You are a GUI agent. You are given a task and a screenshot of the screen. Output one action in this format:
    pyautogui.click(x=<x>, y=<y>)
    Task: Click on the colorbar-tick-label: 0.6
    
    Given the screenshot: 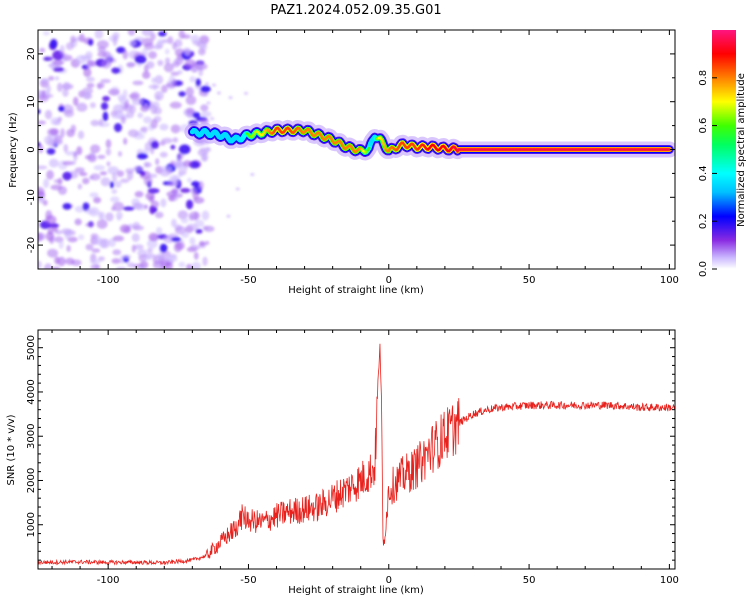 What is the action you would take?
    pyautogui.click(x=703, y=126)
    